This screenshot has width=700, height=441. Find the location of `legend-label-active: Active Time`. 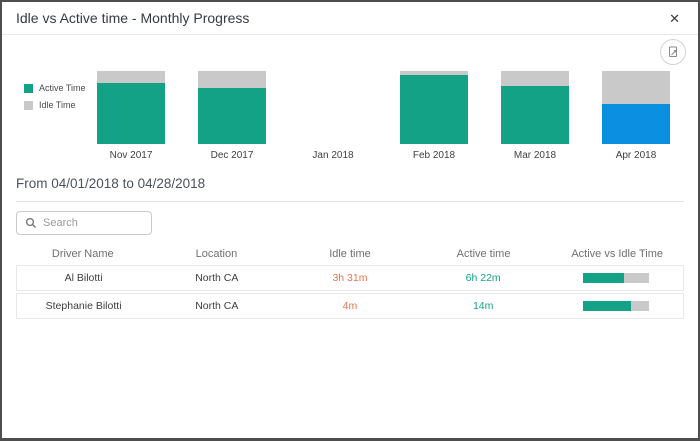

legend-label-active: Active Time is located at coordinates (62, 88).